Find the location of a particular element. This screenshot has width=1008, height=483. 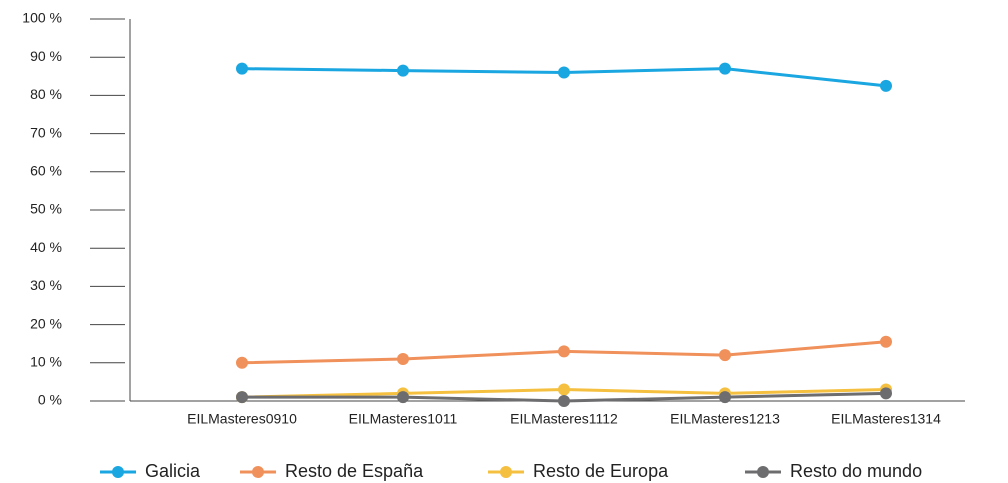

y-tick-label: 10 % is located at coordinates (46, 362).